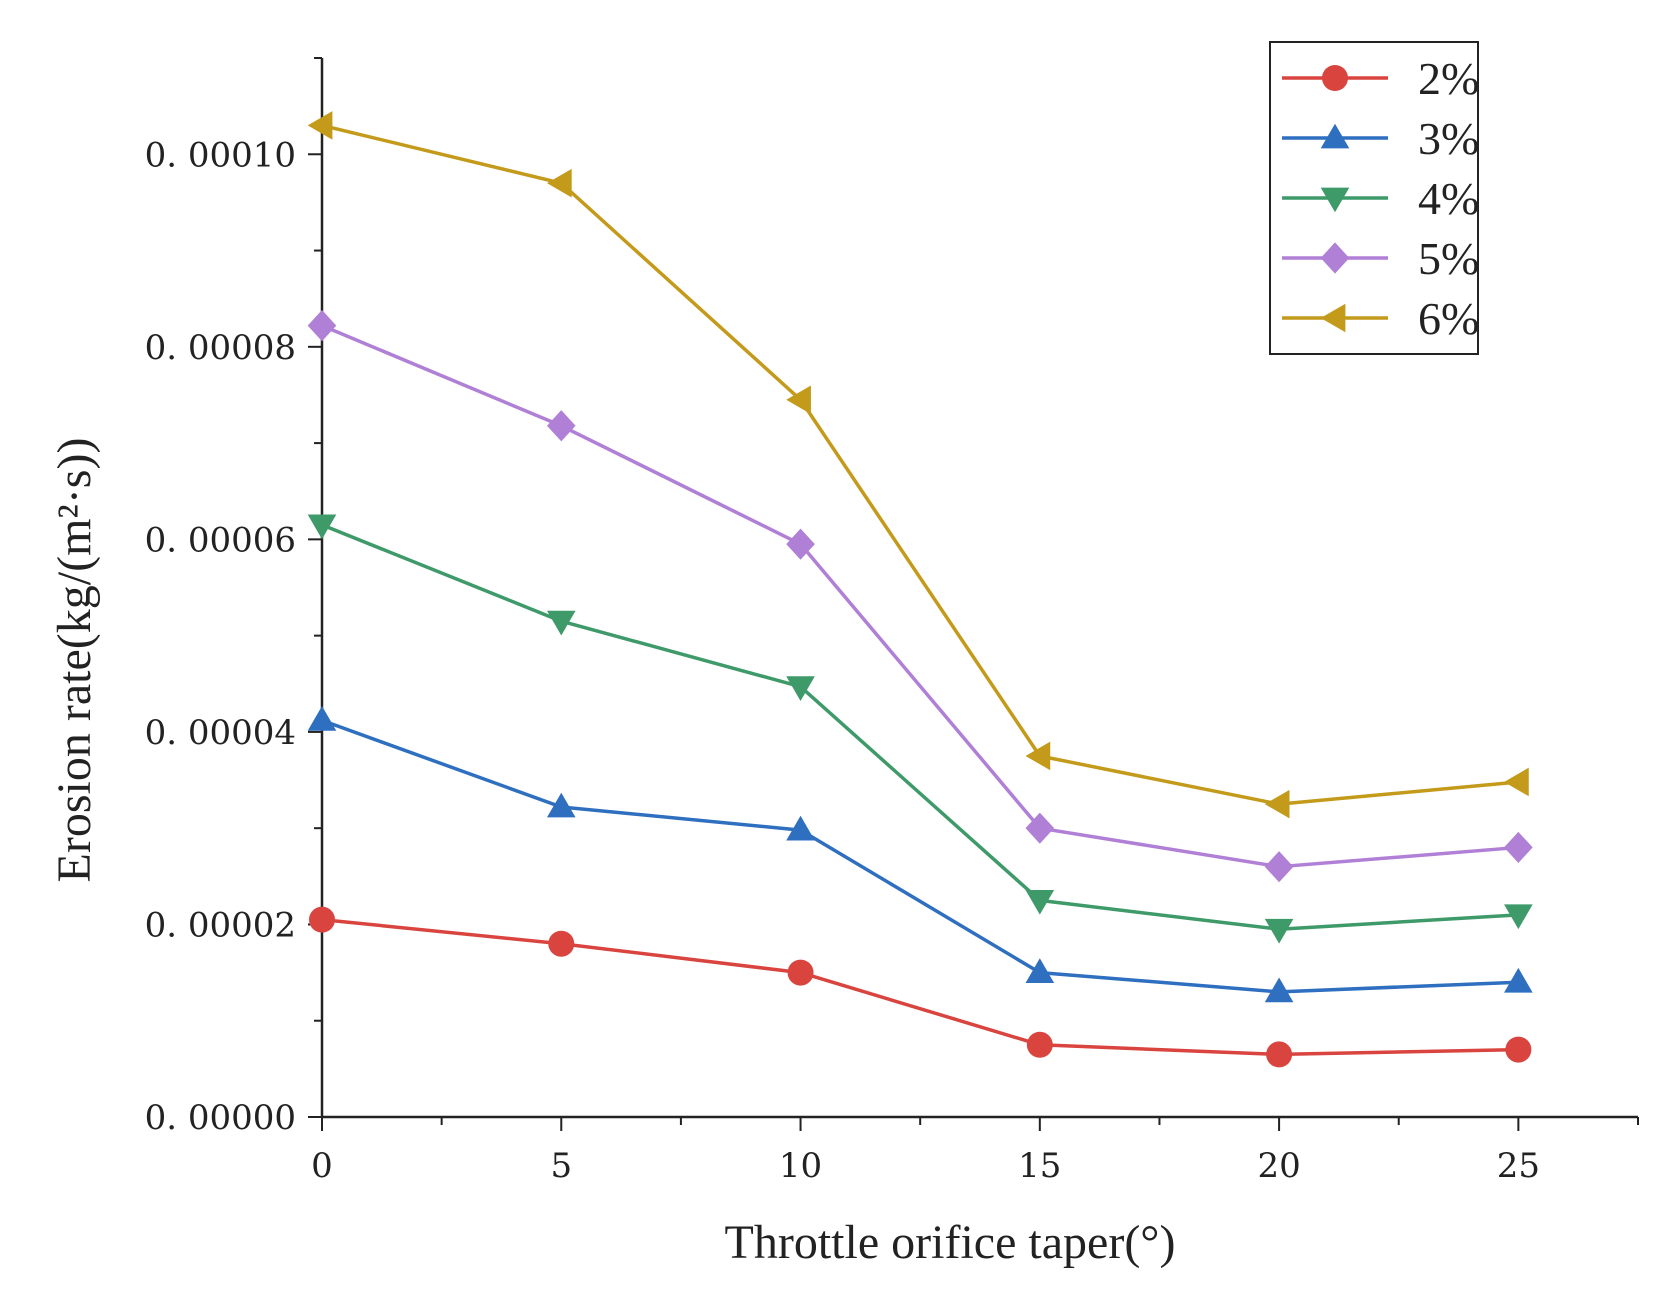 The image size is (1659, 1305). I want to click on legend: 2% 3% 4% 5% 6%, so click(1374, 198).